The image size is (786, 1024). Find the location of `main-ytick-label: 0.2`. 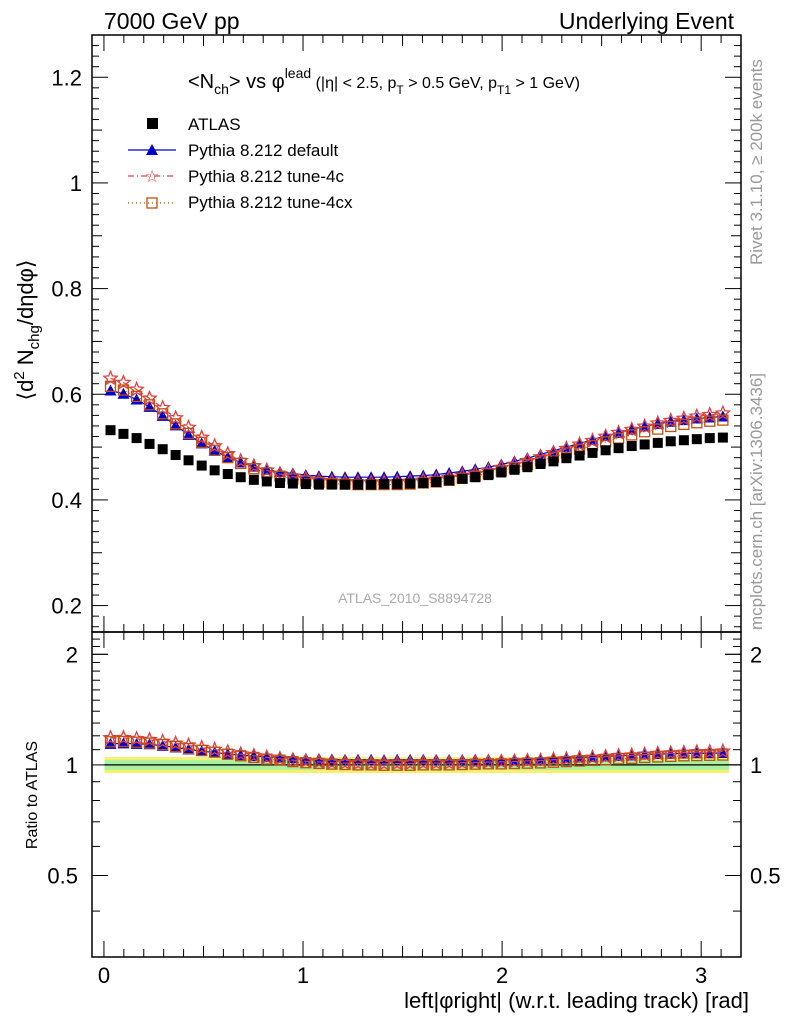

main-ytick-label: 0.2 is located at coordinates (66, 606).